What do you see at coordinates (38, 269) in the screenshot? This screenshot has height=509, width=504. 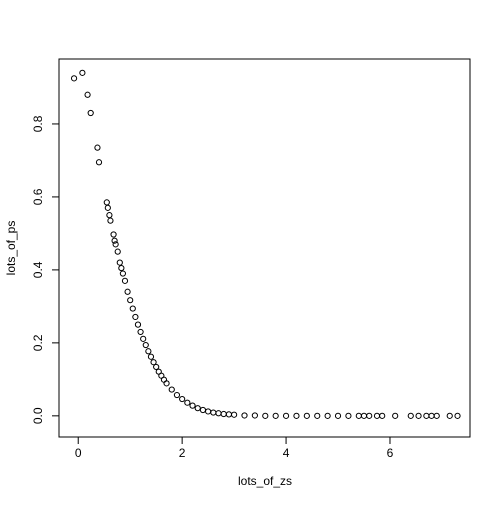 I see `y-tick-label: 0.4` at bounding box center [38, 269].